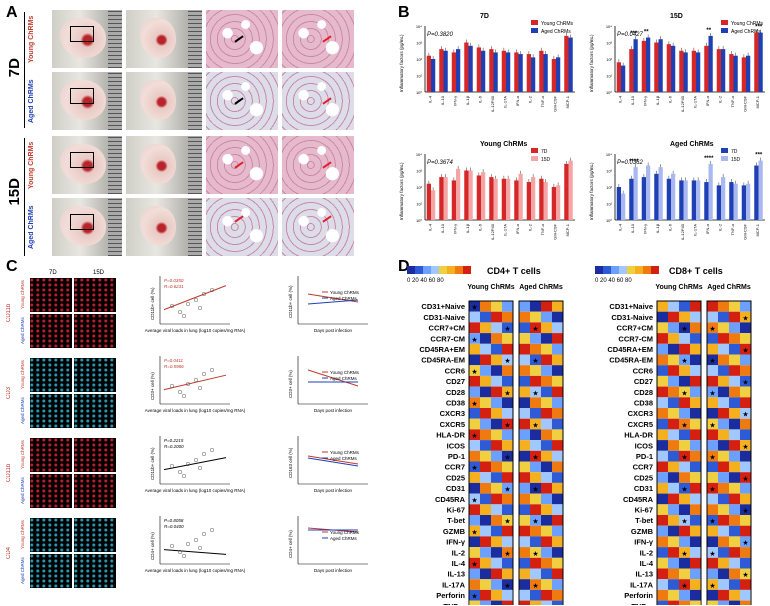  What do you see at coordinates (736, 160) in the screenshot?
I see `b-legend-entry: 15D` at bounding box center [736, 160].